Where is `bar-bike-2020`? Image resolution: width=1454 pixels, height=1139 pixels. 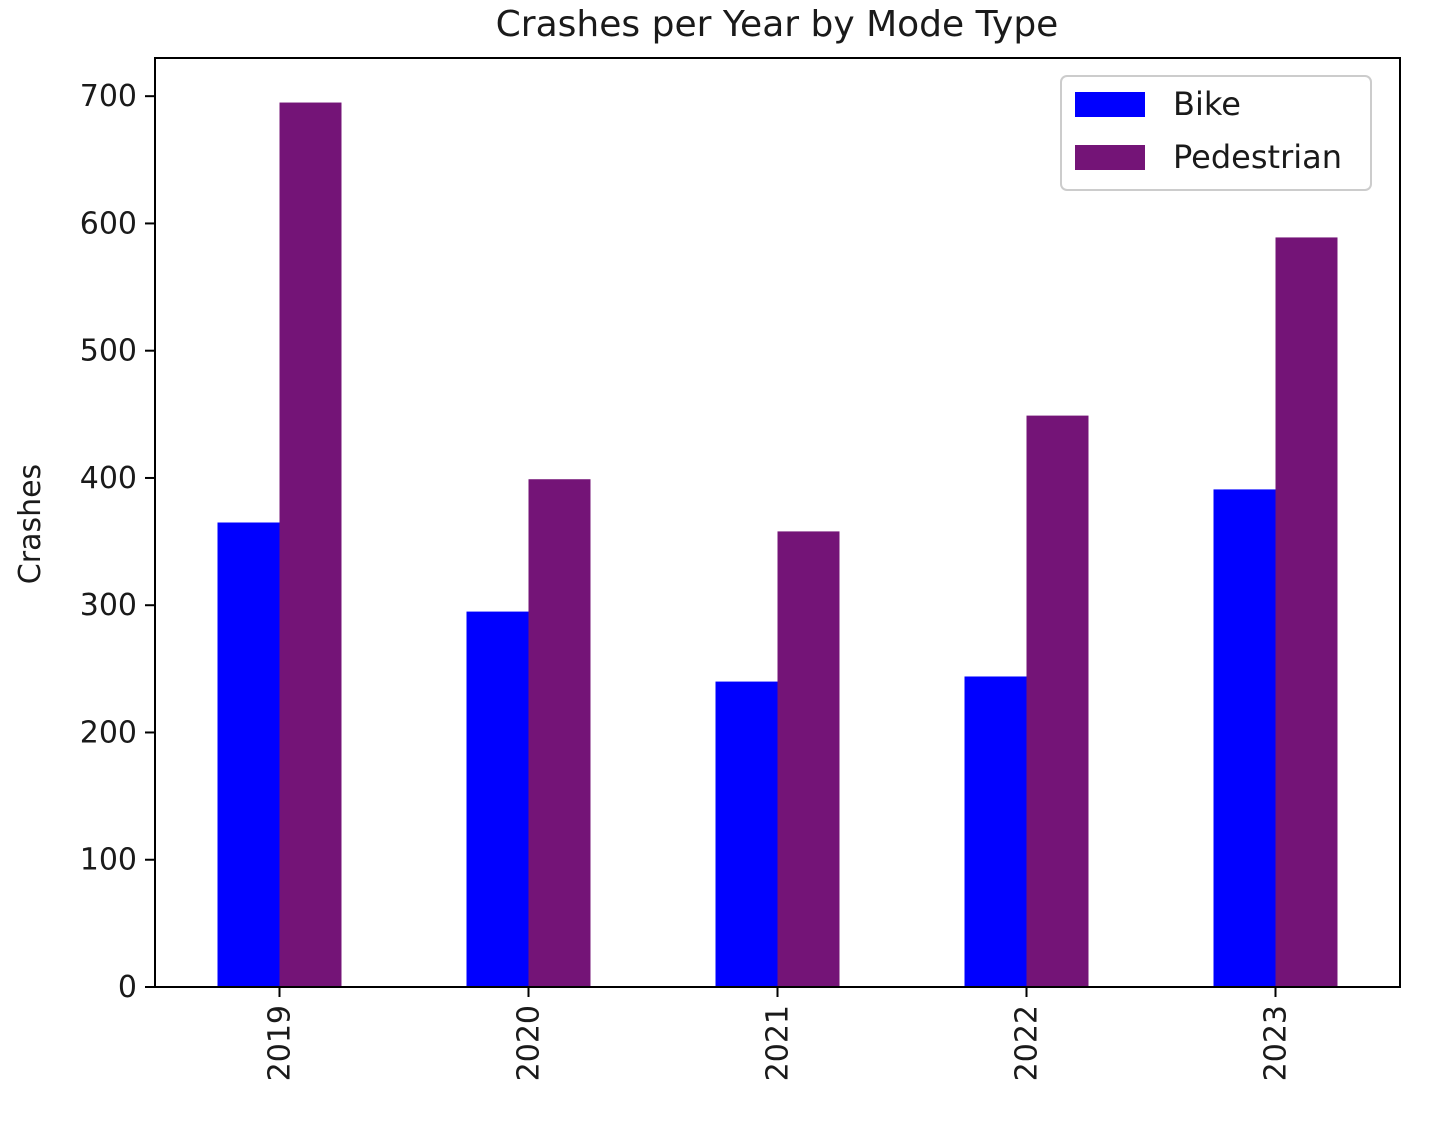 bar-bike-2020 is located at coordinates (497, 799).